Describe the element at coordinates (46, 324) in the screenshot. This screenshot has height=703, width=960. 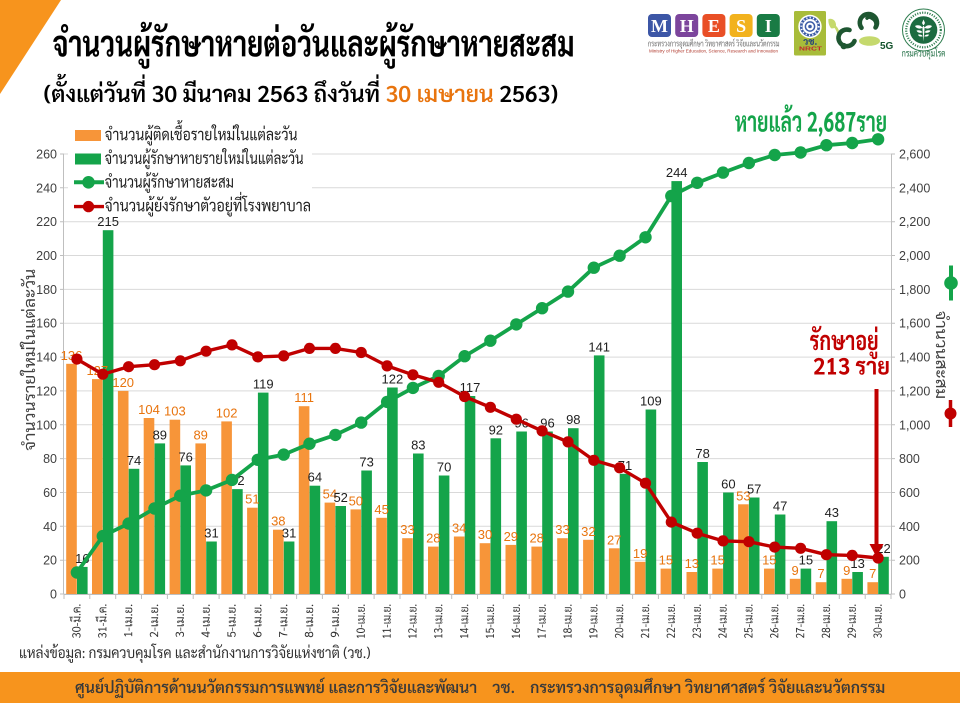
I see `svg-text: 160` at that location.